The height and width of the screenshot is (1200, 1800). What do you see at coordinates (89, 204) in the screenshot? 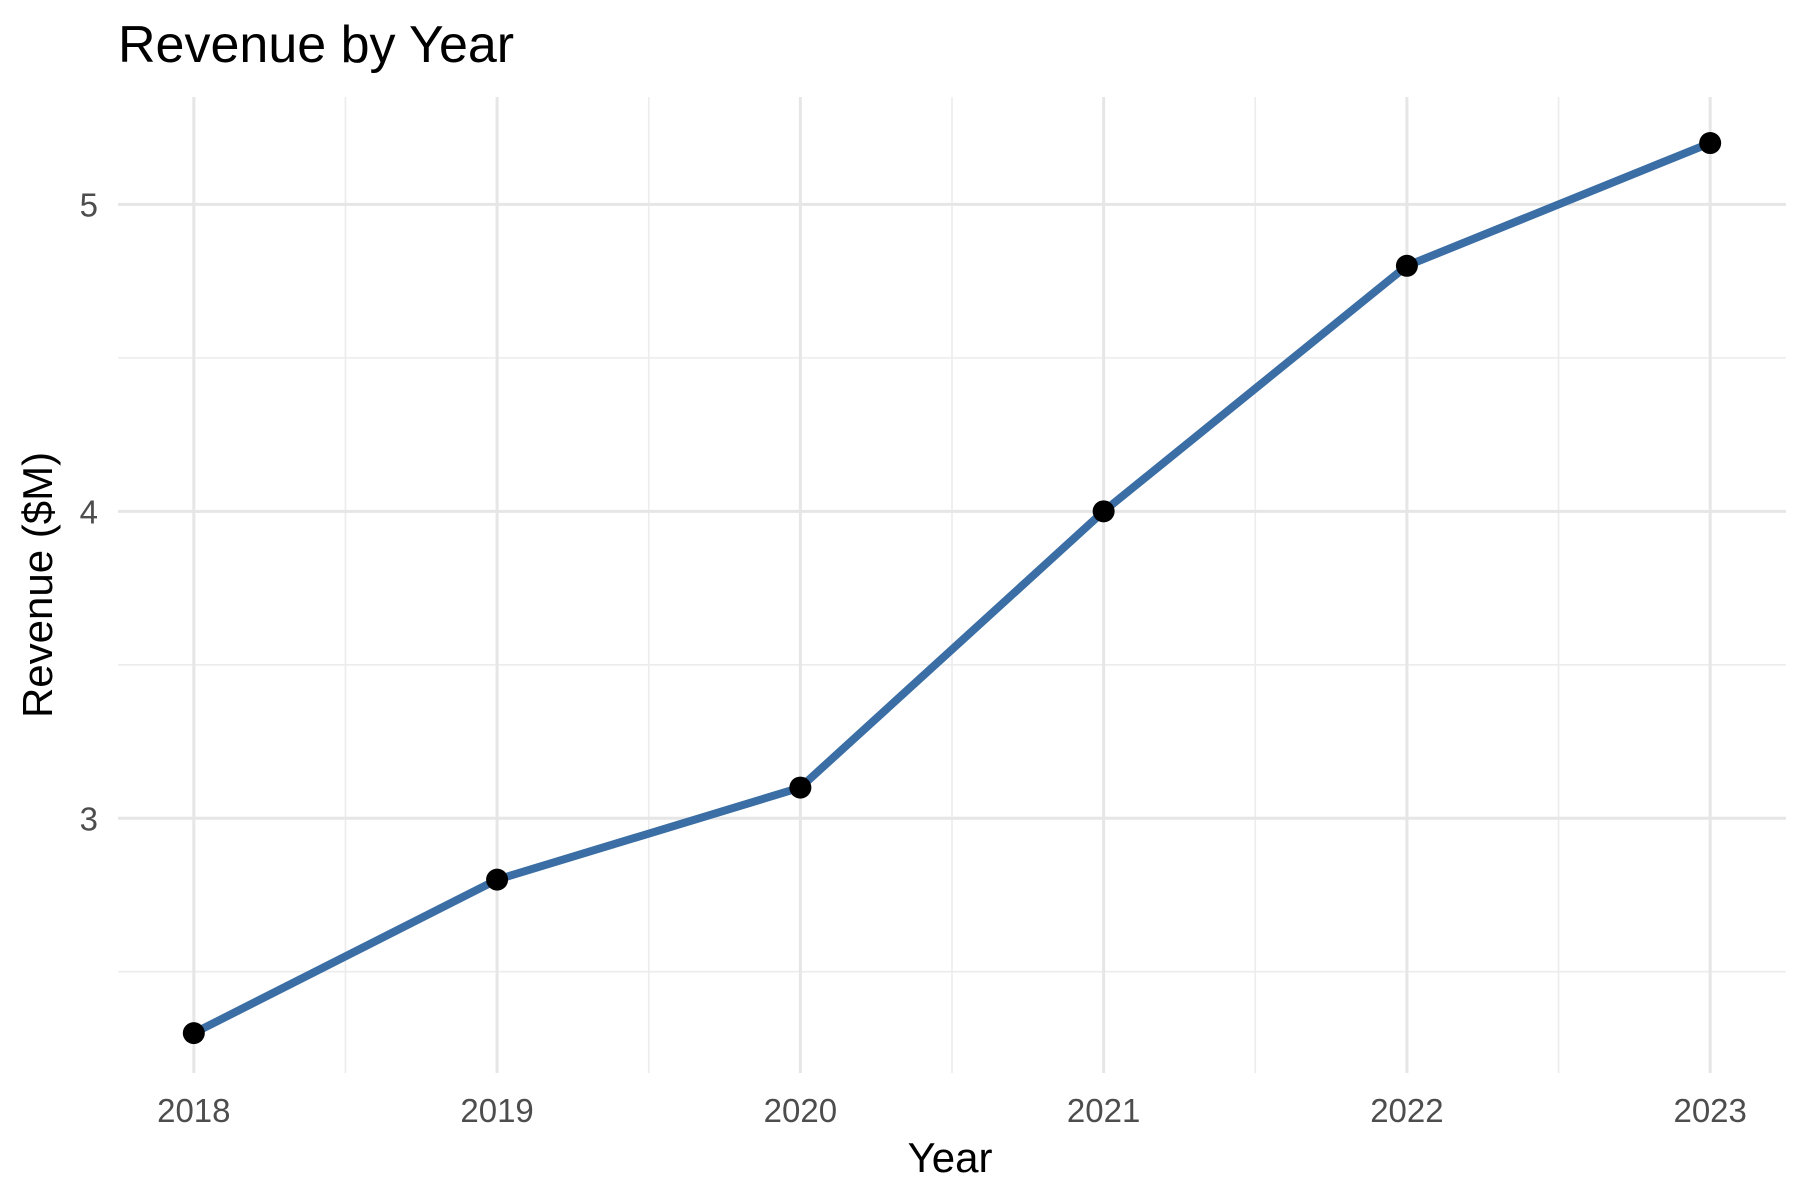
I see `y-tick-label: 5` at bounding box center [89, 204].